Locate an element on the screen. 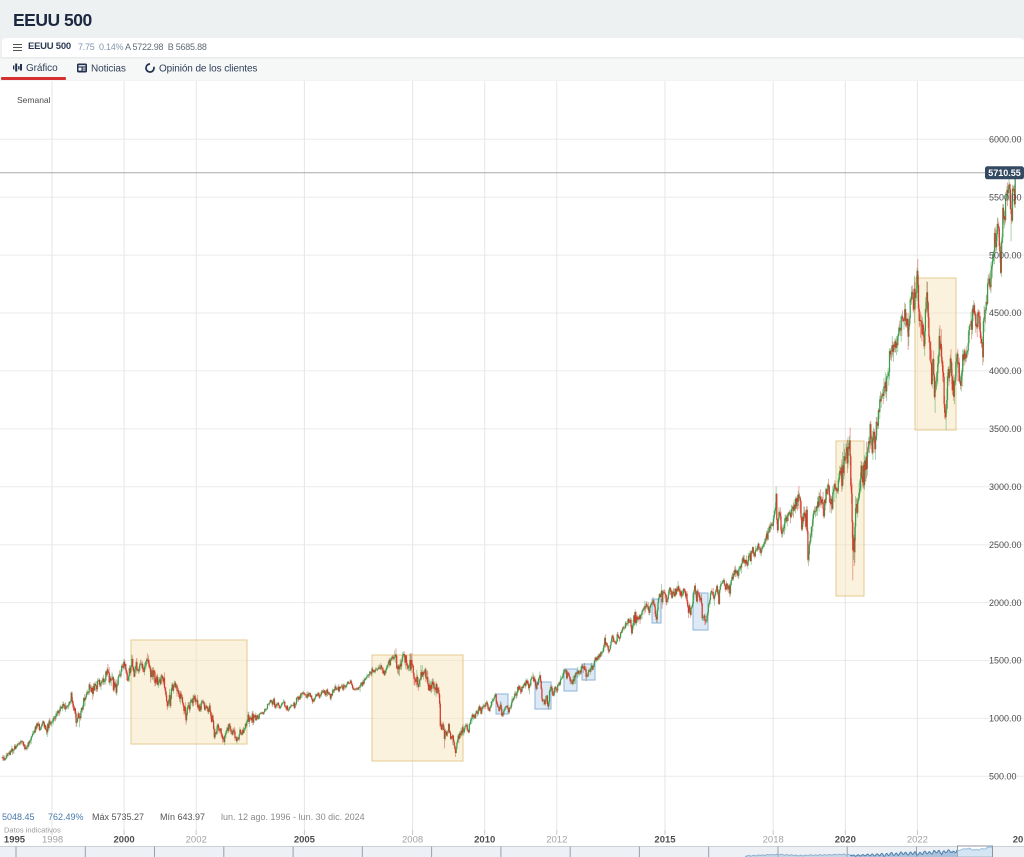 The height and width of the screenshot is (857, 1024). svg-text: 2012 is located at coordinates (556, 840).